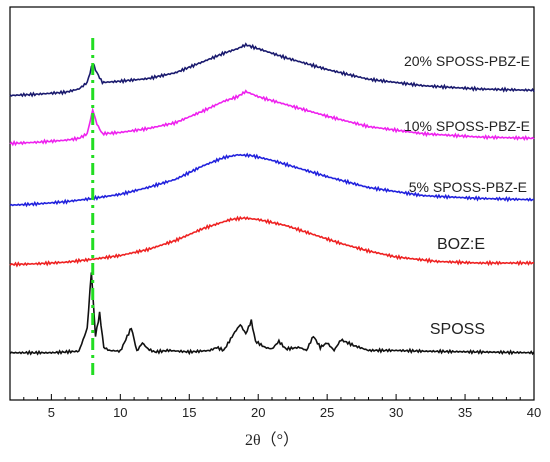  Describe the element at coordinates (467, 126) in the screenshot. I see `series-label-10-sposs-pbz-e: 10% SPOSS-PBZ-E` at that location.